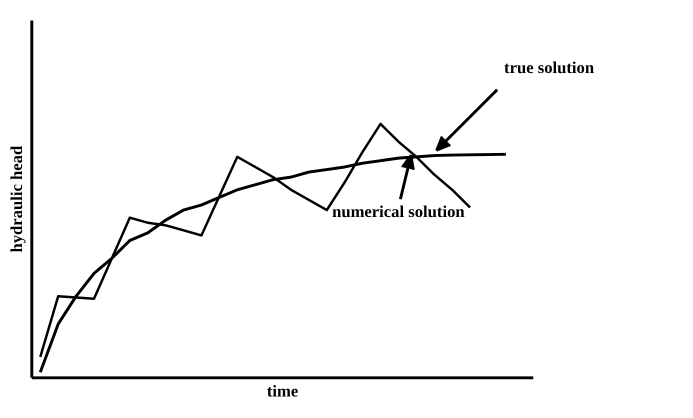 Image resolution: width=693 pixels, height=418 pixels. What do you see at coordinates (398, 211) in the screenshot?
I see `series-label: numerical solution` at bounding box center [398, 211].